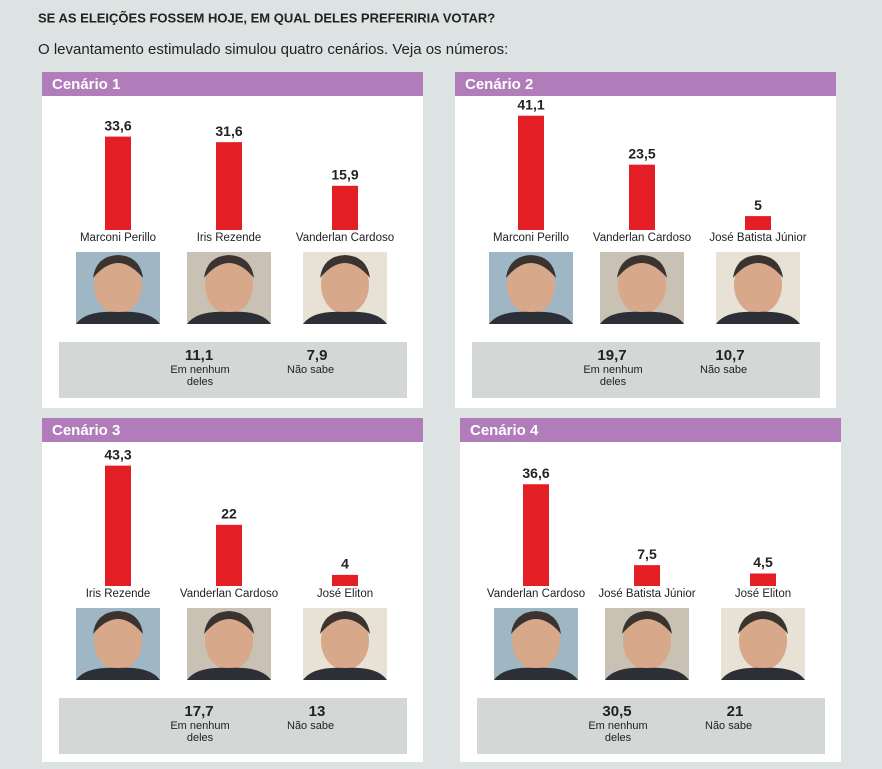 The height and width of the screenshot is (769, 882). Describe the element at coordinates (345, 564) in the screenshot. I see `value-label: 4` at that location.